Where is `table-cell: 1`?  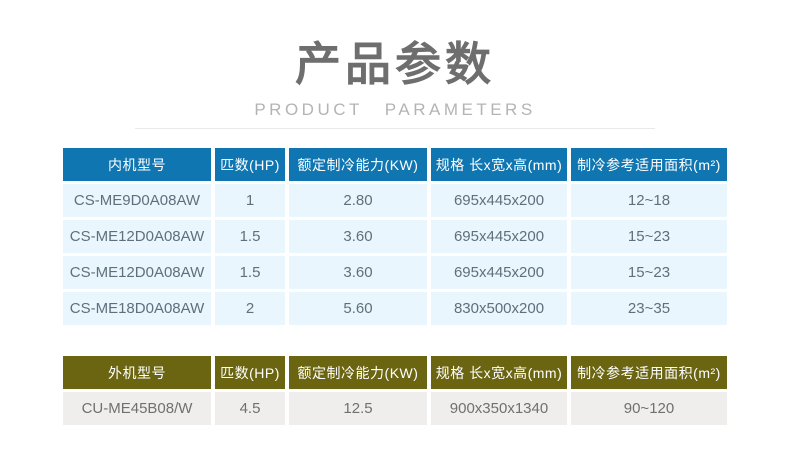
table-cell: 1 is located at coordinates (250, 200).